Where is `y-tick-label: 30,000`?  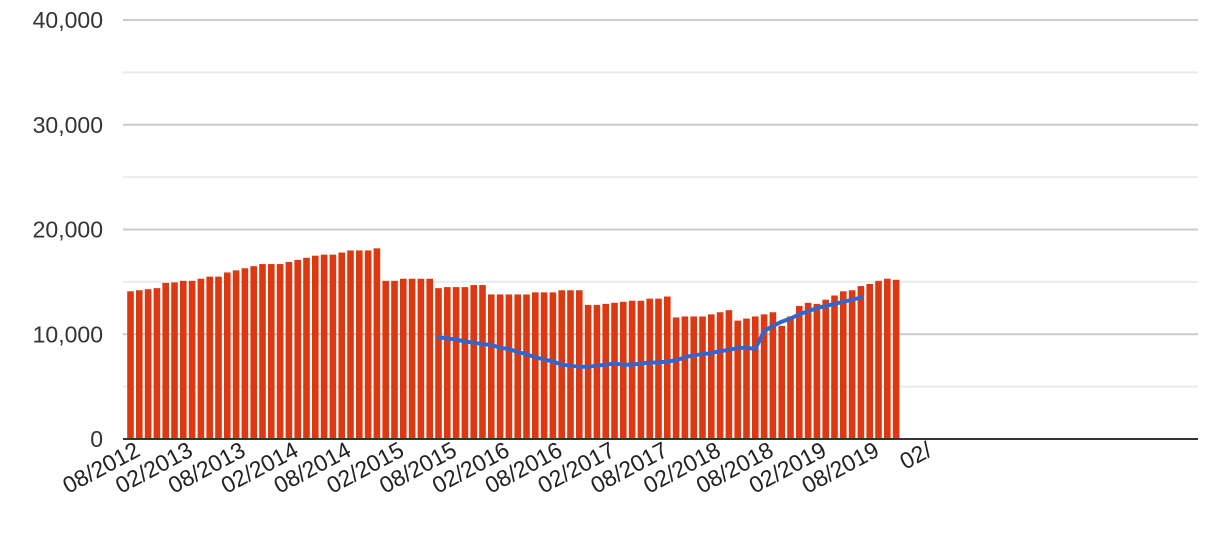 y-tick-label: 30,000 is located at coordinates (68, 125).